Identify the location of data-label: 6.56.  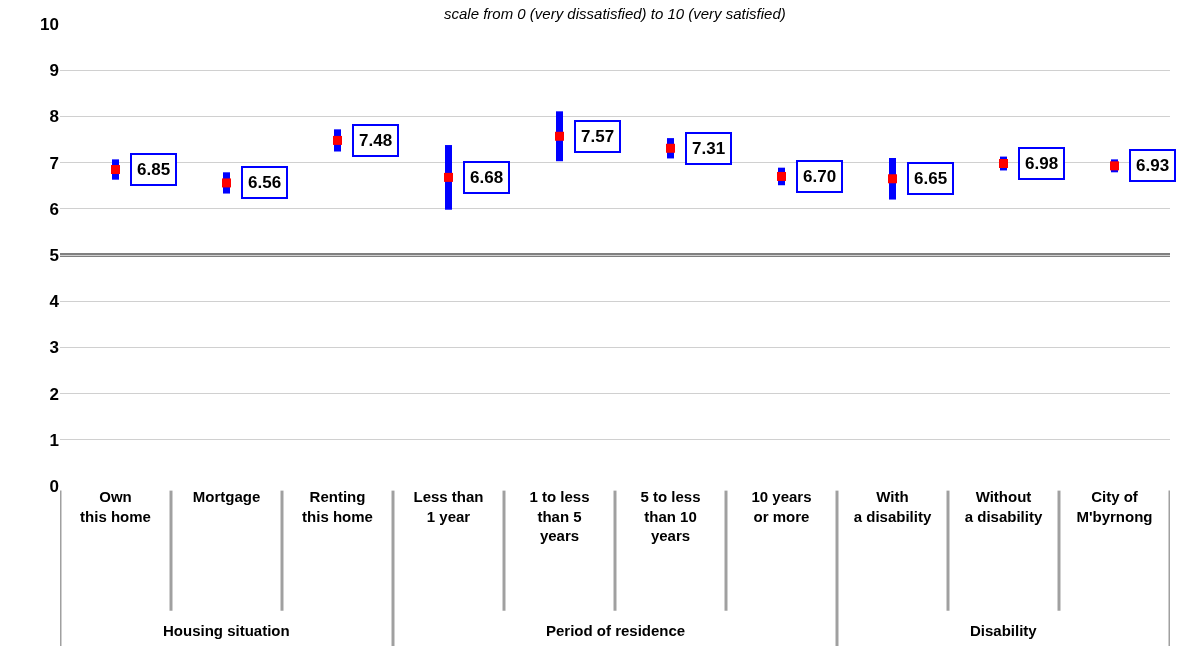
(265, 182).